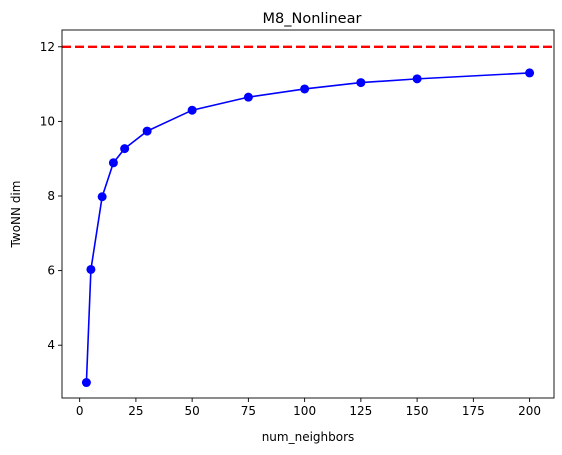 This screenshot has width=562, height=455. Describe the element at coordinates (304, 411) in the screenshot. I see `x-tick-label: 100` at that location.